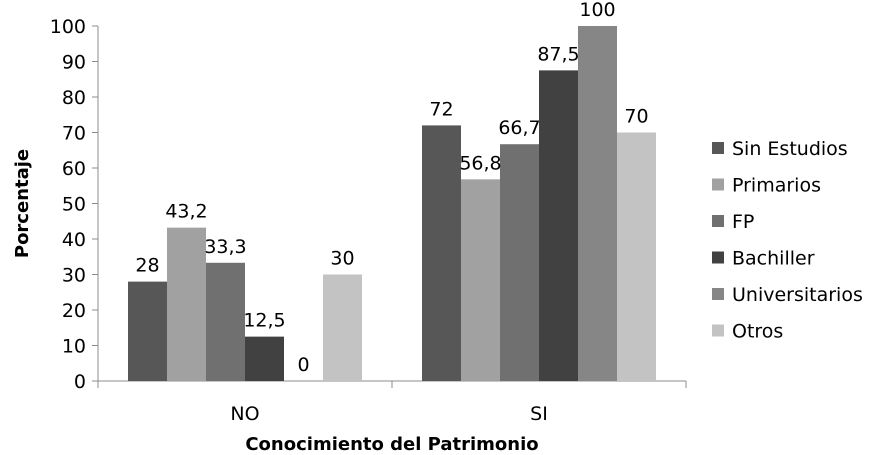  What do you see at coordinates (68, 27) in the screenshot?
I see `y-tick-label: 100` at bounding box center [68, 27].